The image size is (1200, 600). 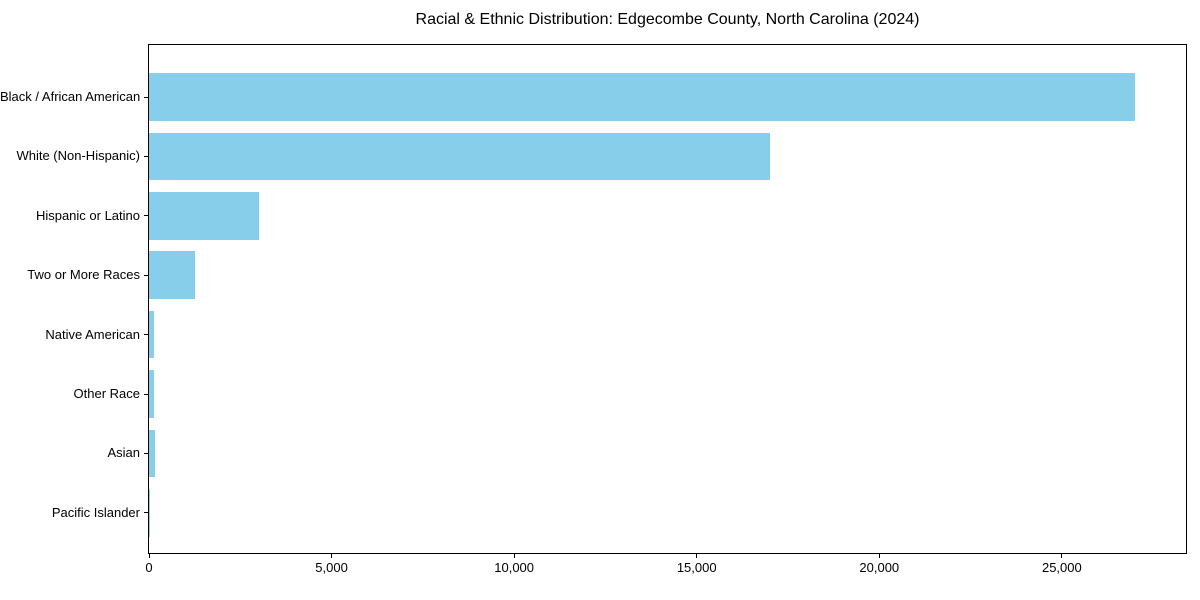 What do you see at coordinates (642, 97) in the screenshot?
I see `bar-black-african-american` at bounding box center [642, 97].